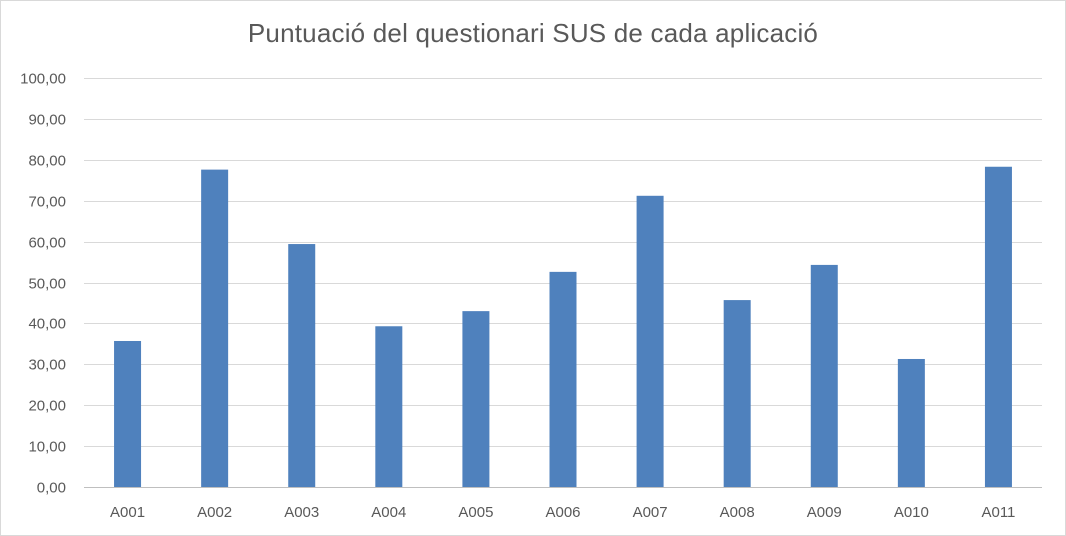 This screenshot has height=536, width=1066. I want to click on x-tick-label: A007, so click(650, 512).